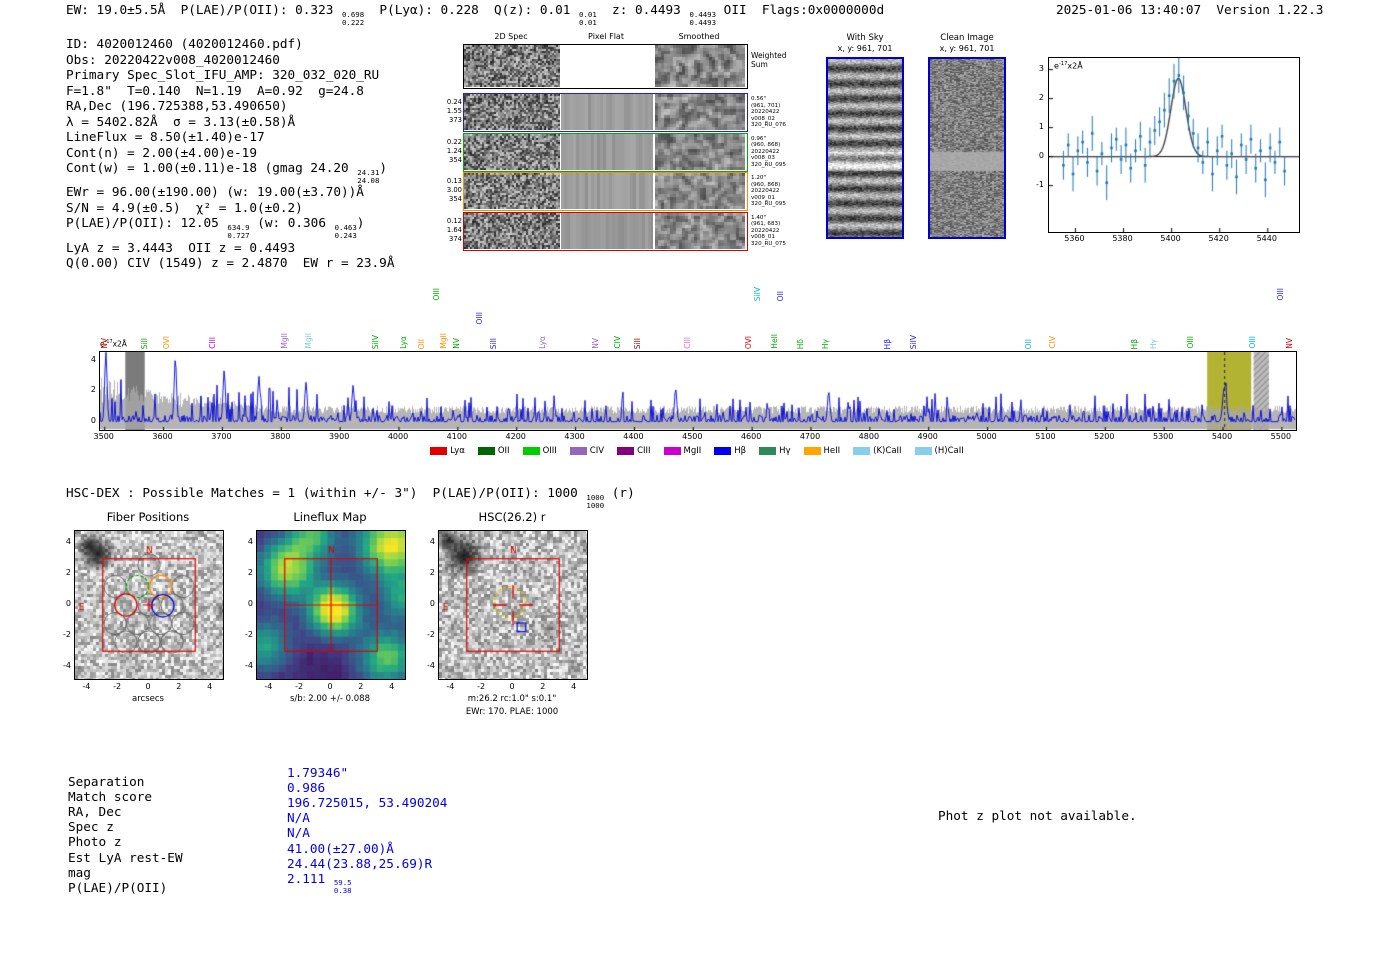 This screenshot has height=953, width=1400. What do you see at coordinates (699, 36) in the screenshot?
I see `spec2d-col-header: Smoothed` at bounding box center [699, 36].